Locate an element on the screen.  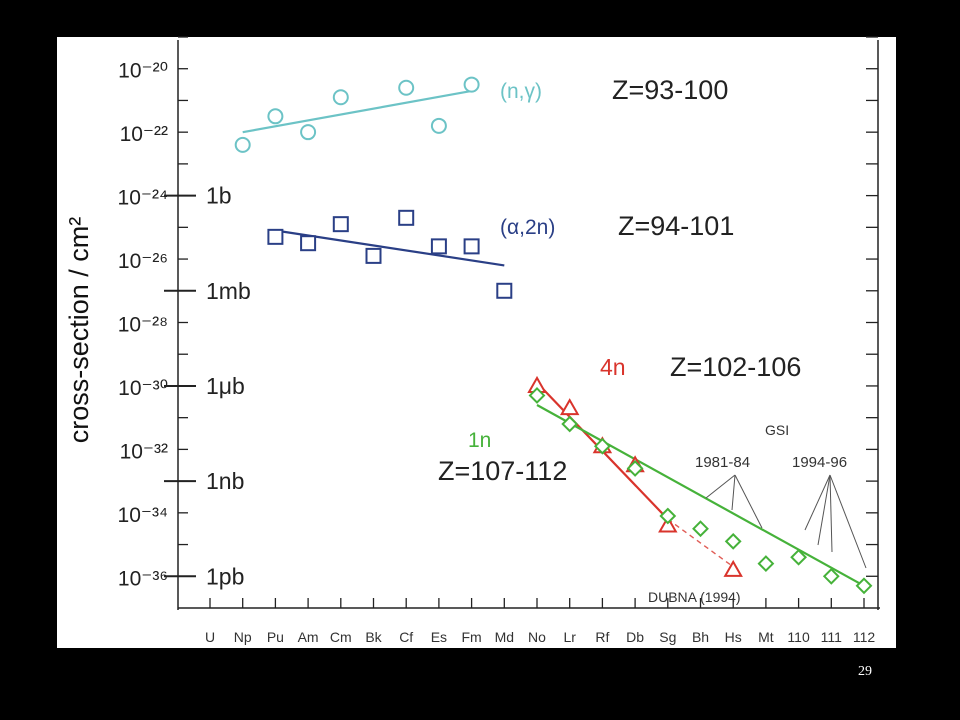
slide-page-number: 29 is located at coordinates (865, 671).